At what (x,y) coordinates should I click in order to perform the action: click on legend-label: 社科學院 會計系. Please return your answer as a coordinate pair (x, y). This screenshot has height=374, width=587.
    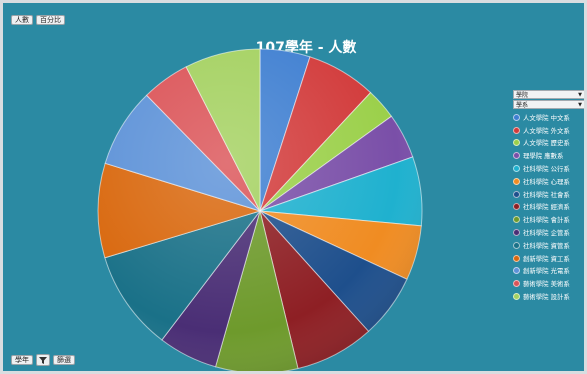
    Looking at the image, I should click on (546, 220).